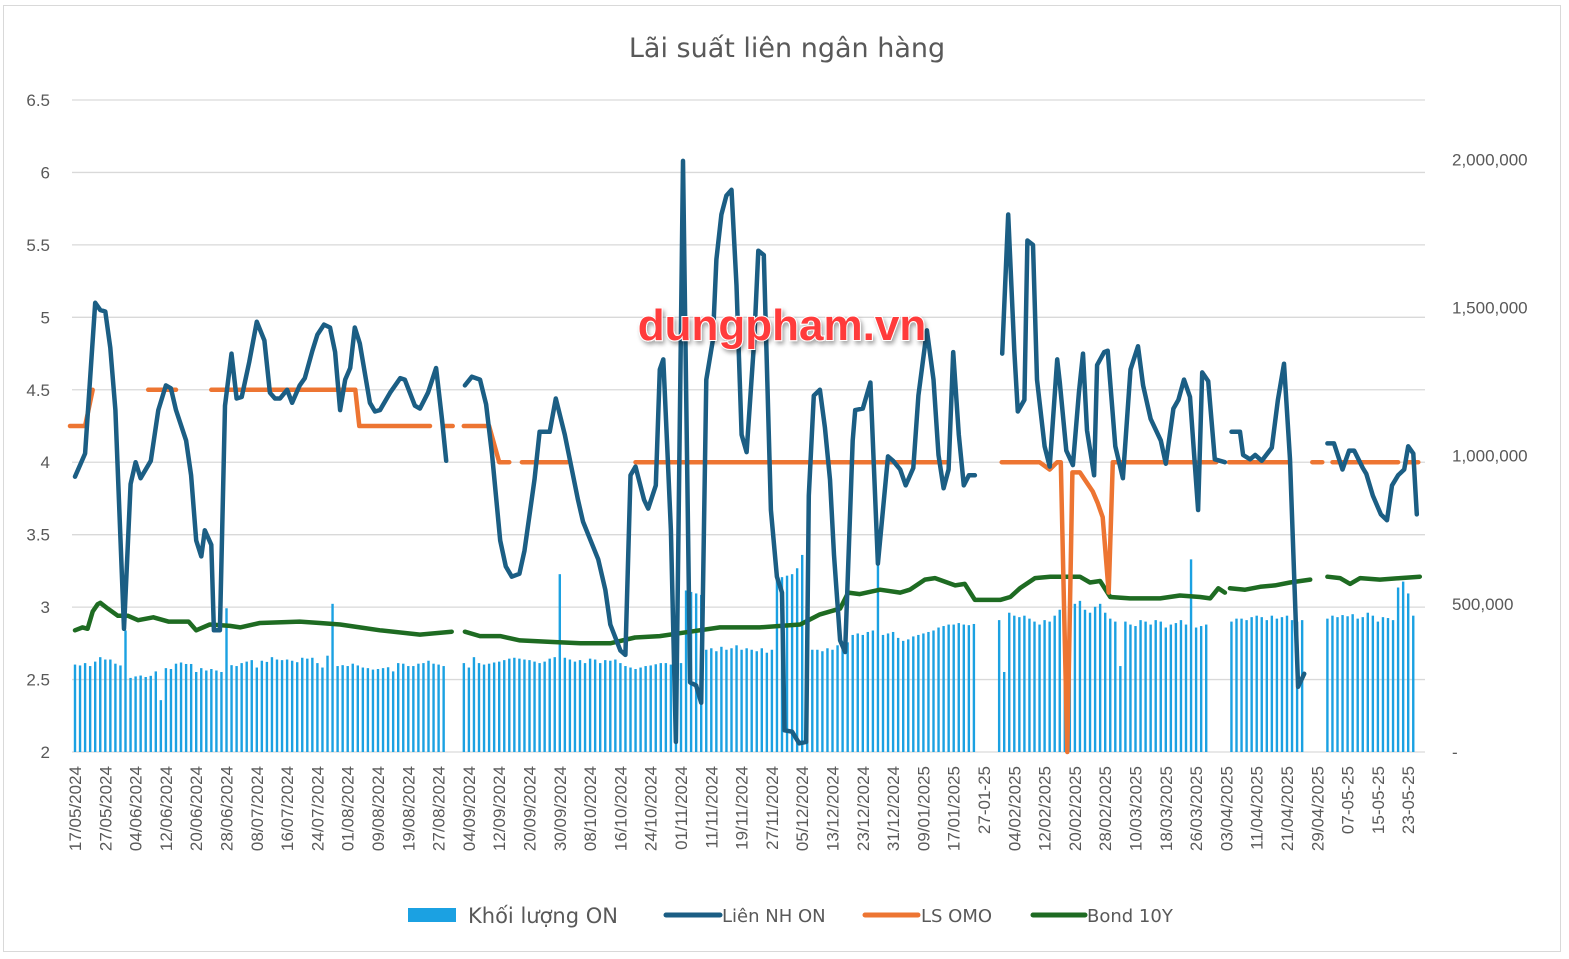 This screenshot has height=959, width=1569. What do you see at coordinates (38, 100) in the screenshot?
I see `left-axis-tick-label: 6.5` at bounding box center [38, 100].